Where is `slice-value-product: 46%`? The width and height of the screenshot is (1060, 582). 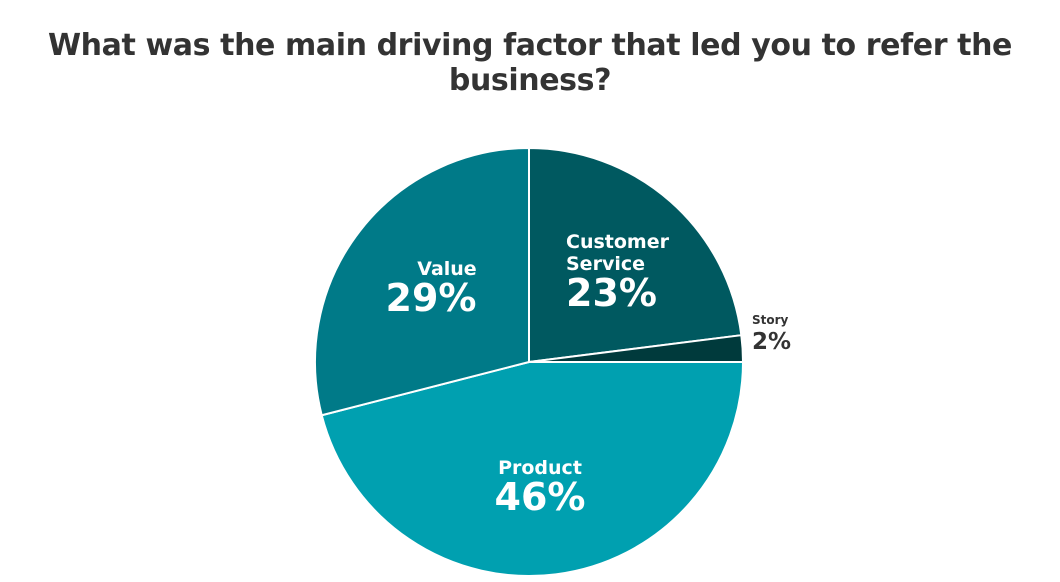
slice-value-product: 46% is located at coordinates (540, 497).